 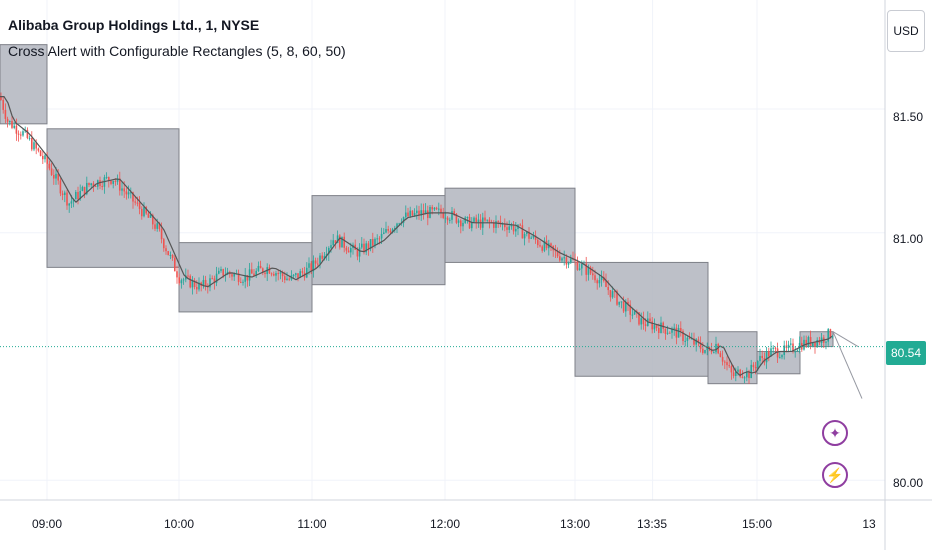 I want to click on range-rectangle, so click(x=378, y=240).